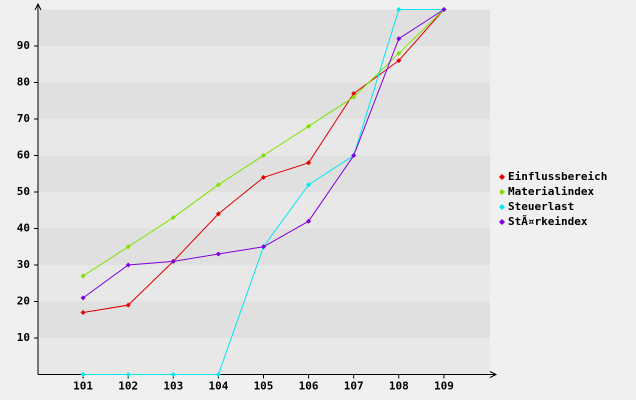 The image size is (636, 400). What do you see at coordinates (23, 155) in the screenshot?
I see `y-tick-label: 60` at bounding box center [23, 155].